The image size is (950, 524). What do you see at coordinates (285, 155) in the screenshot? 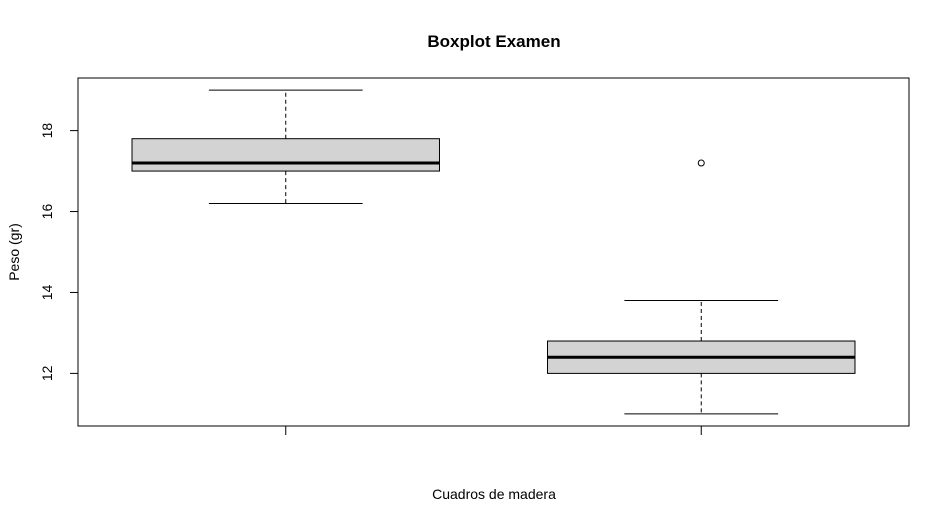
I see `box-body` at bounding box center [285, 155].